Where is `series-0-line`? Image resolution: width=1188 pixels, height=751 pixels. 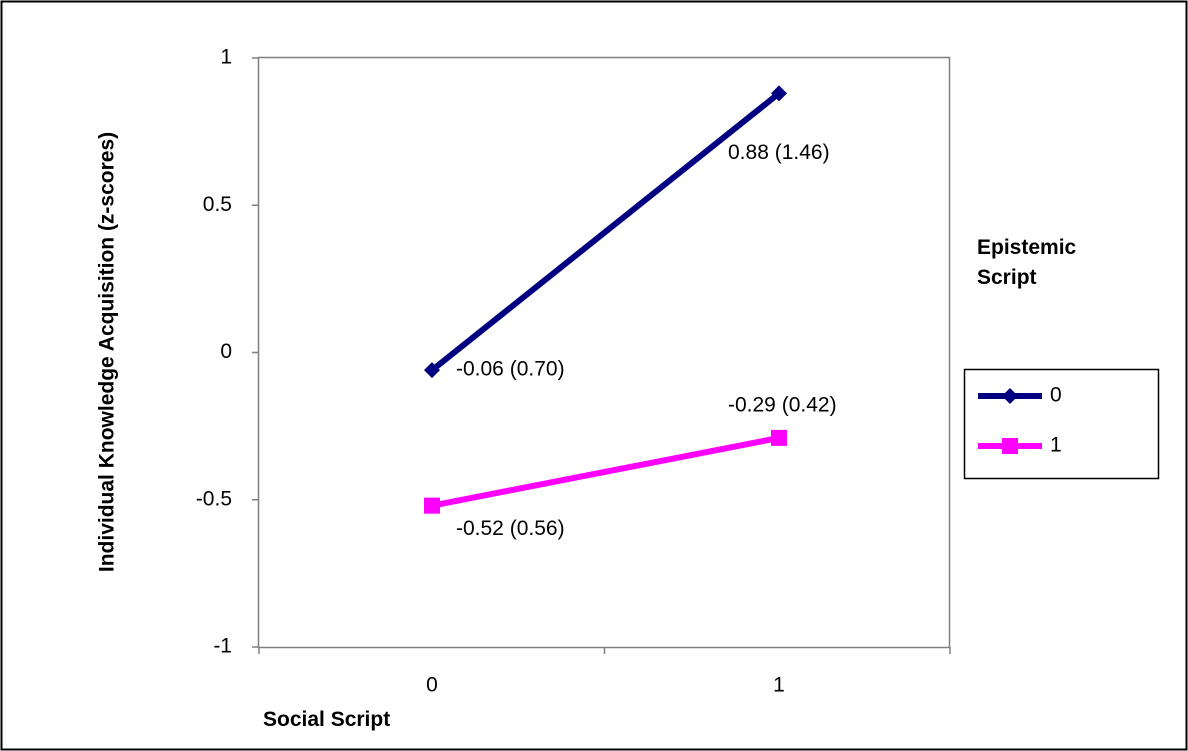
series-0-line is located at coordinates (605, 231).